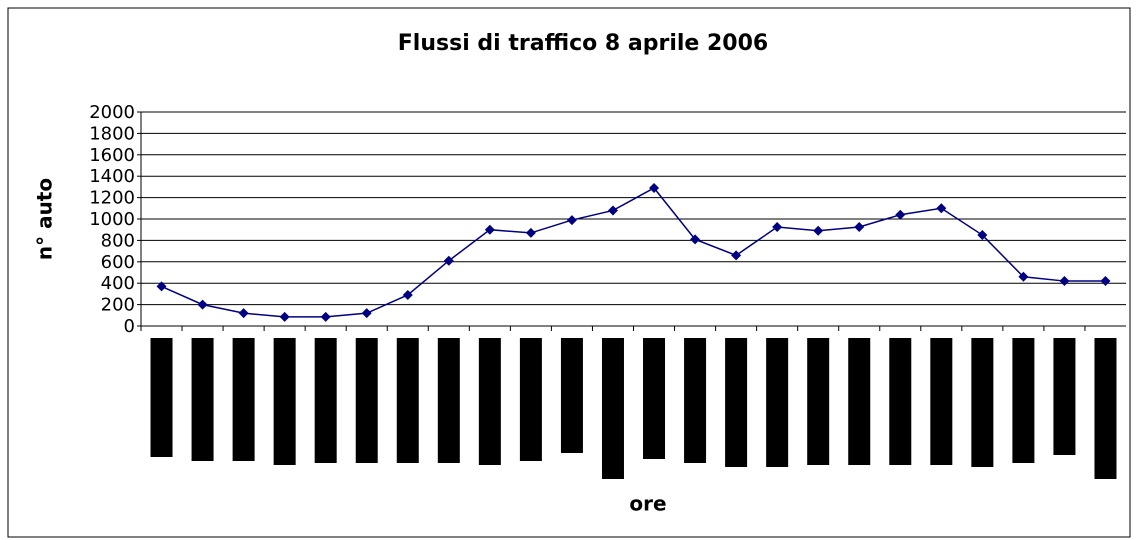 The image size is (1138, 540). What do you see at coordinates (118, 283) in the screenshot?
I see `y-tick-label: 400` at bounding box center [118, 283].